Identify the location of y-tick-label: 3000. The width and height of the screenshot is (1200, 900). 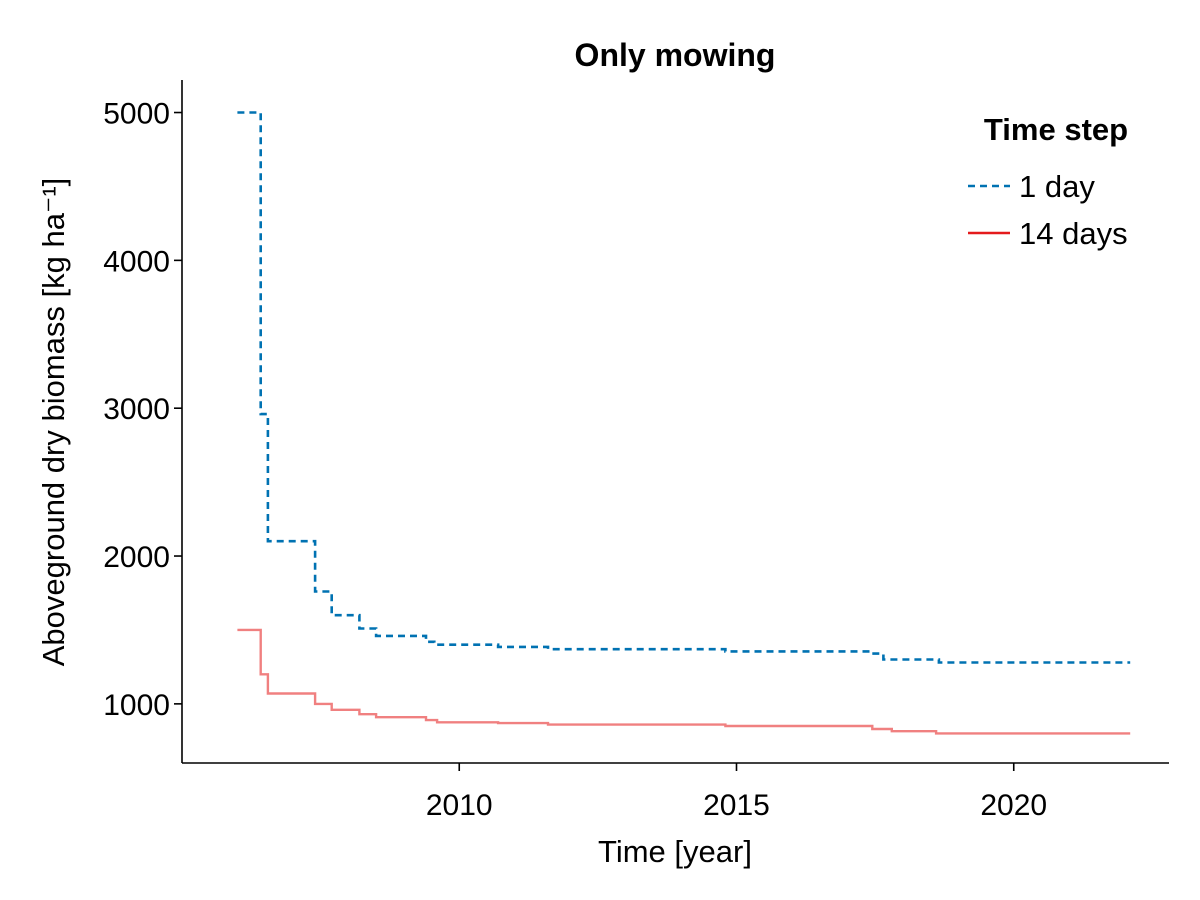
(136, 409).